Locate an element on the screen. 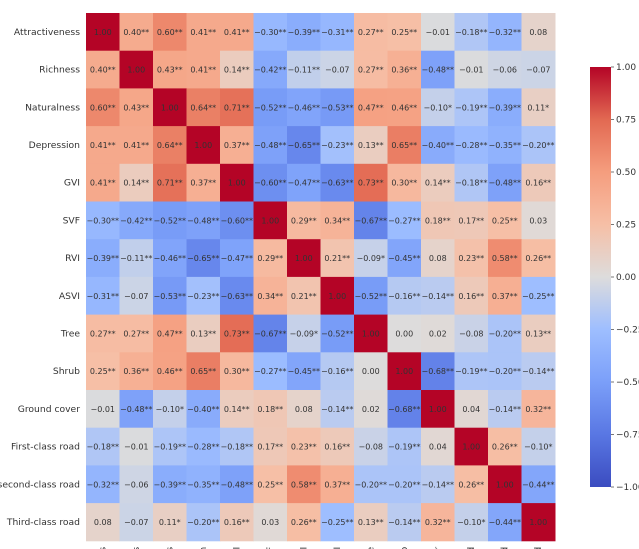 The width and height of the screenshot is (639, 549). cell-value-label: −0.68** is located at coordinates (404, 409).